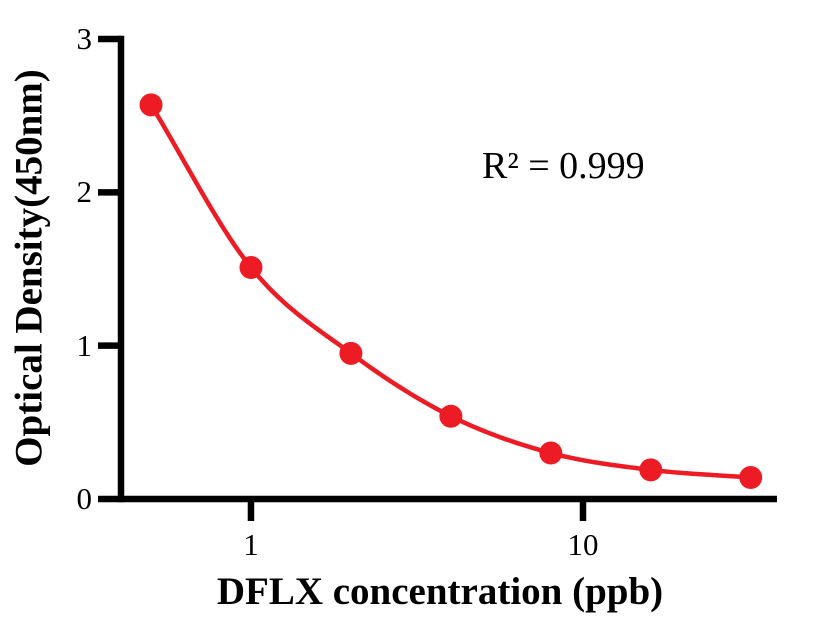 Image resolution: width=816 pixels, height=640 pixels. What do you see at coordinates (84, 38) in the screenshot?
I see `y-tick-label-3: 3` at bounding box center [84, 38].